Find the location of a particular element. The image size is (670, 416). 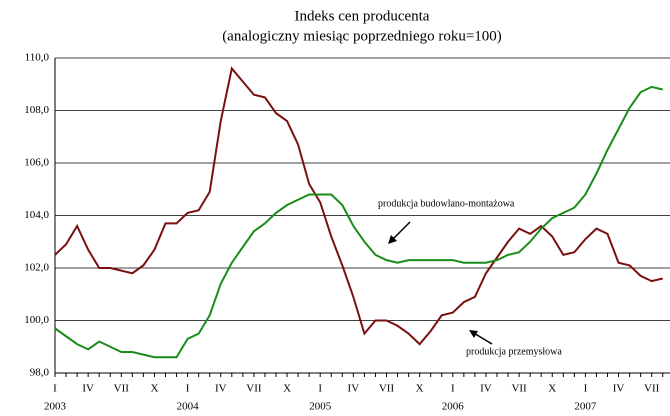

y-tick-label: 108,0 is located at coordinates (36, 110).